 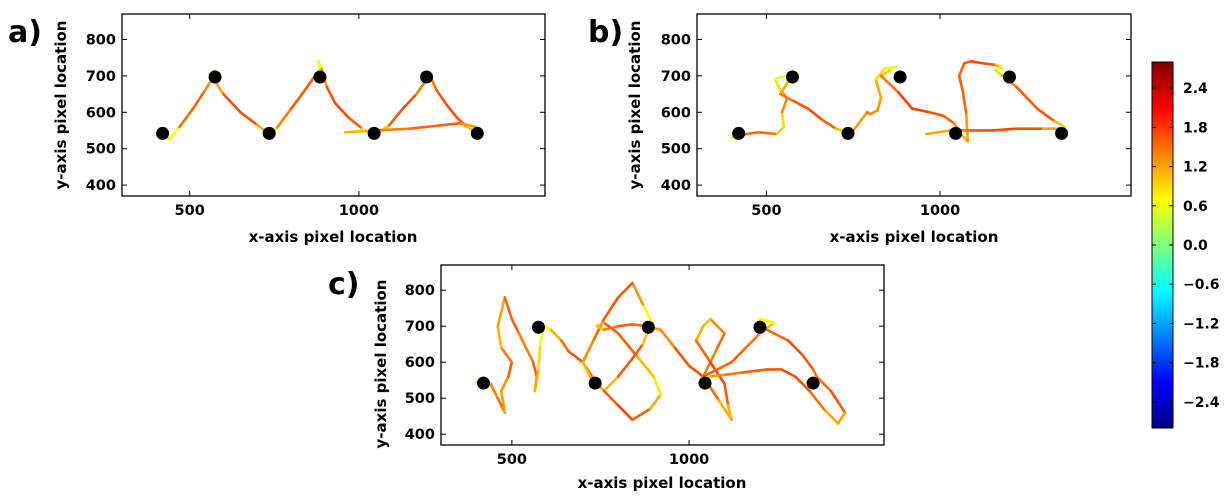 I want to click on y-axis-label-b: y-axis pixel location, so click(x=635, y=105).